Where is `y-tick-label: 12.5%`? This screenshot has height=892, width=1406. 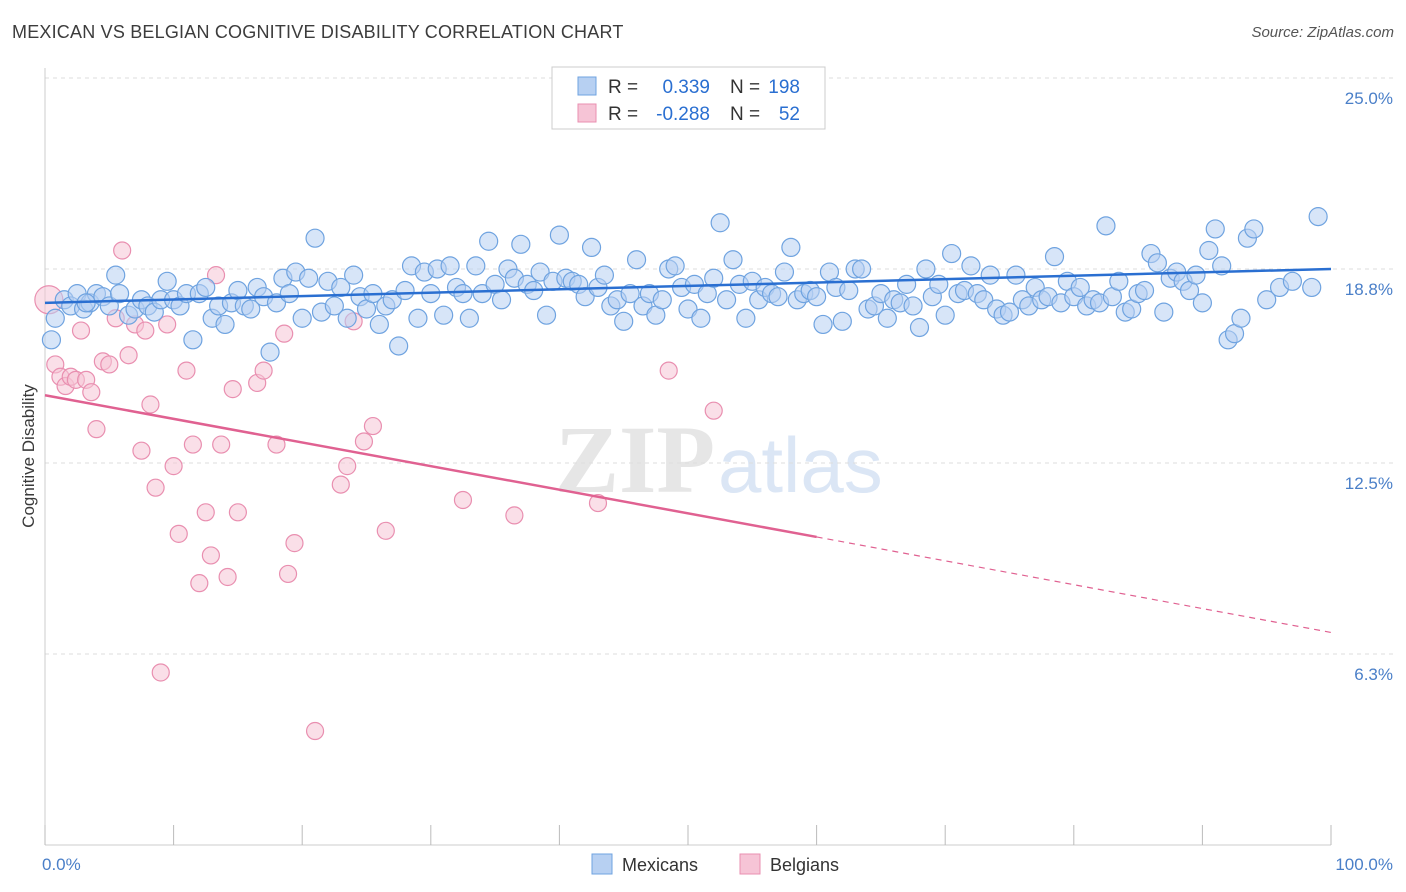 y-tick-label: 12.5% is located at coordinates (1369, 483).